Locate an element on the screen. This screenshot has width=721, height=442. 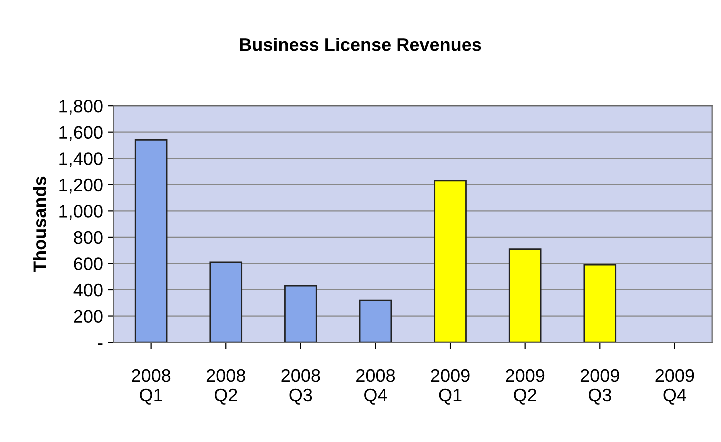
y-tick-label: 800 is located at coordinates (88, 237).